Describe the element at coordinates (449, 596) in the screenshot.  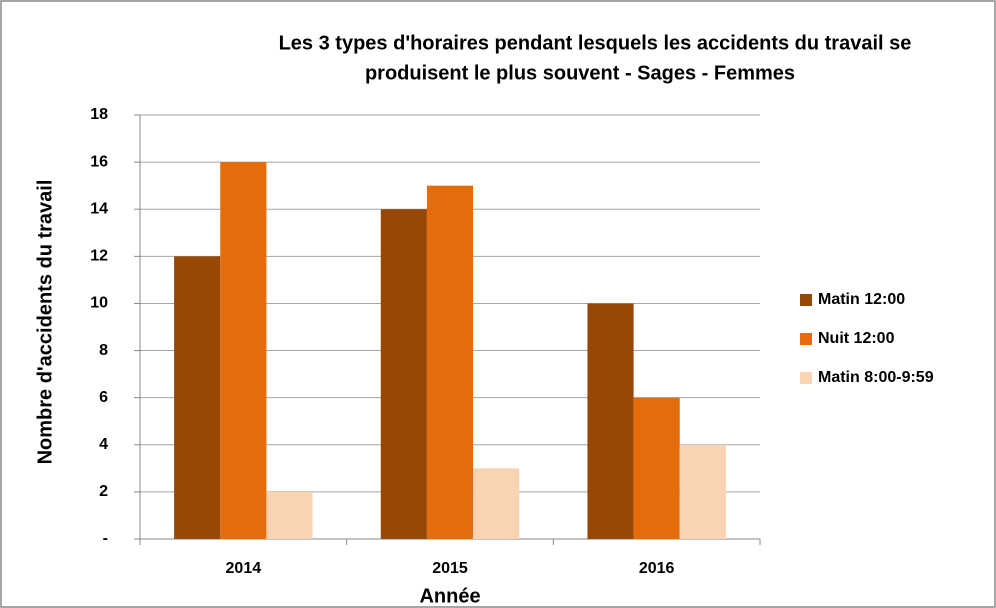
I see `x-axis-title: Année` at that location.